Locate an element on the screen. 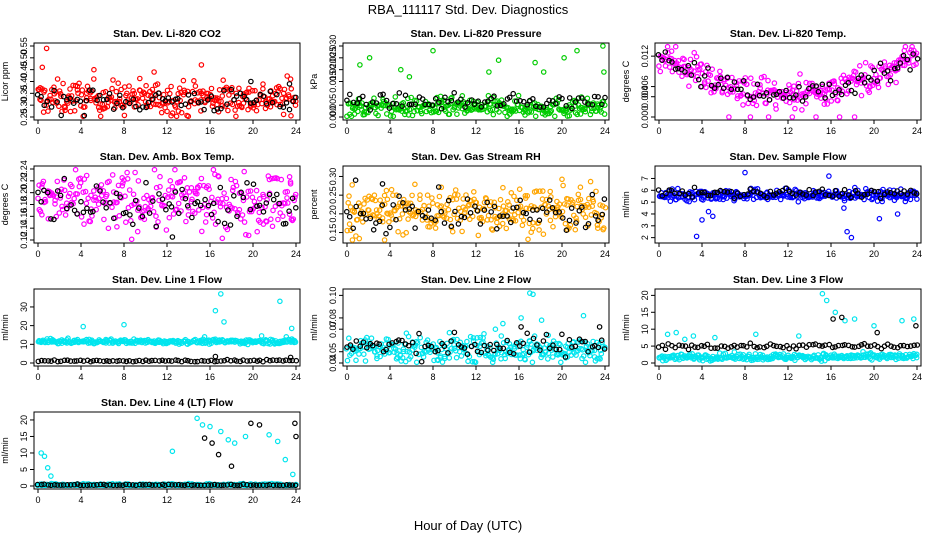 The height and width of the screenshot is (540, 936). y-tick-label: 15 is located at coordinates (24, 436).